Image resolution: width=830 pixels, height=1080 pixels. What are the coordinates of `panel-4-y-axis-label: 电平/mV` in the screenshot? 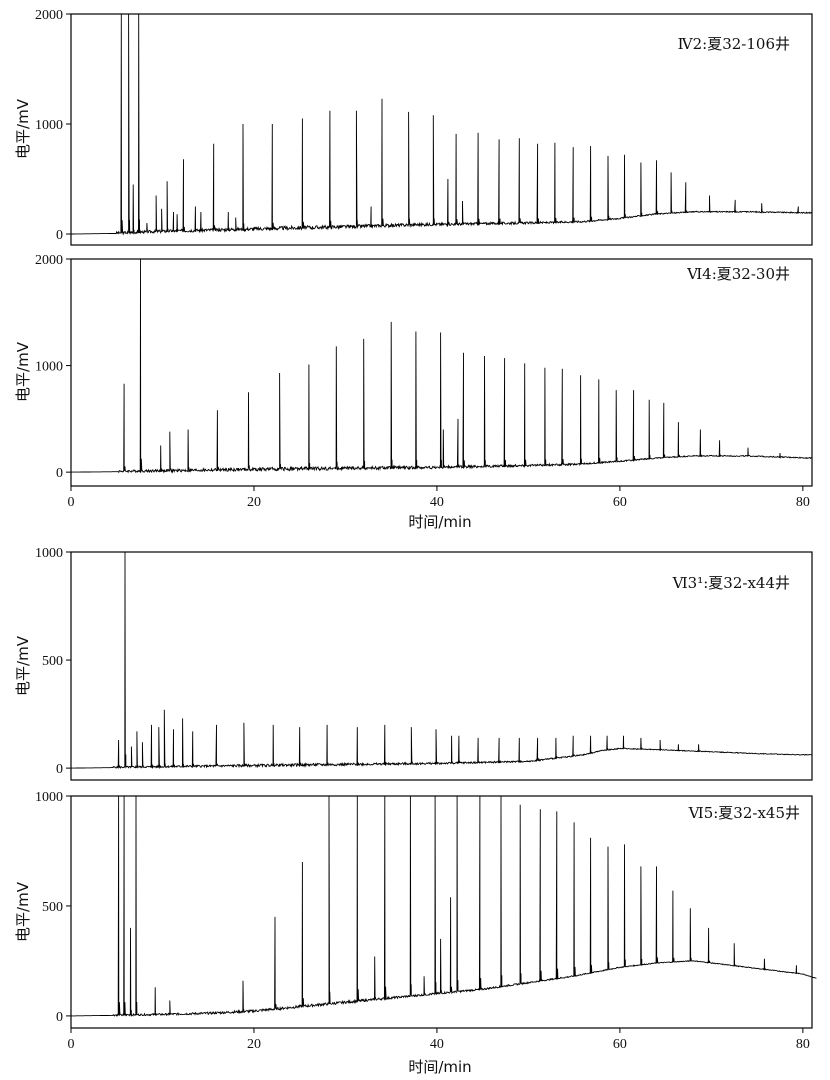 It's located at (23, 911).